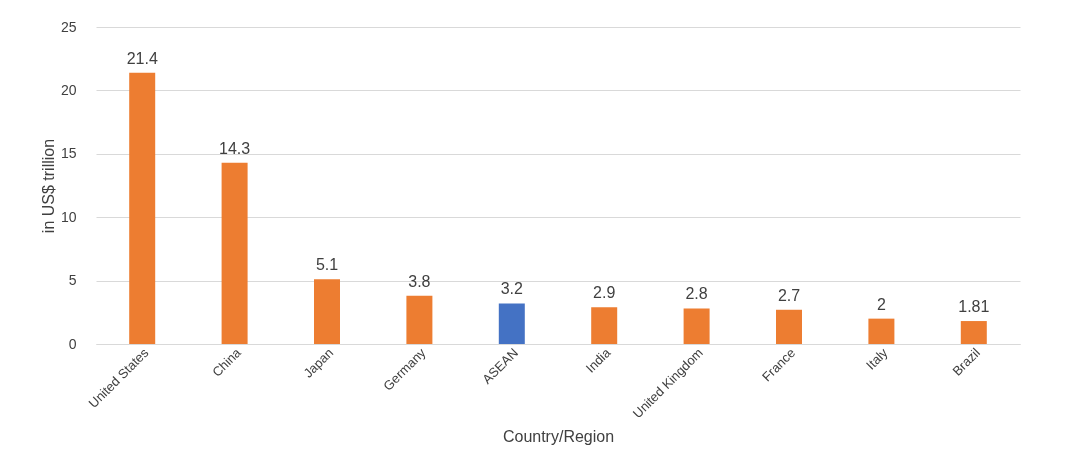 This screenshot has width=1078, height=474. I want to click on y-tick-label: 25, so click(68, 26).